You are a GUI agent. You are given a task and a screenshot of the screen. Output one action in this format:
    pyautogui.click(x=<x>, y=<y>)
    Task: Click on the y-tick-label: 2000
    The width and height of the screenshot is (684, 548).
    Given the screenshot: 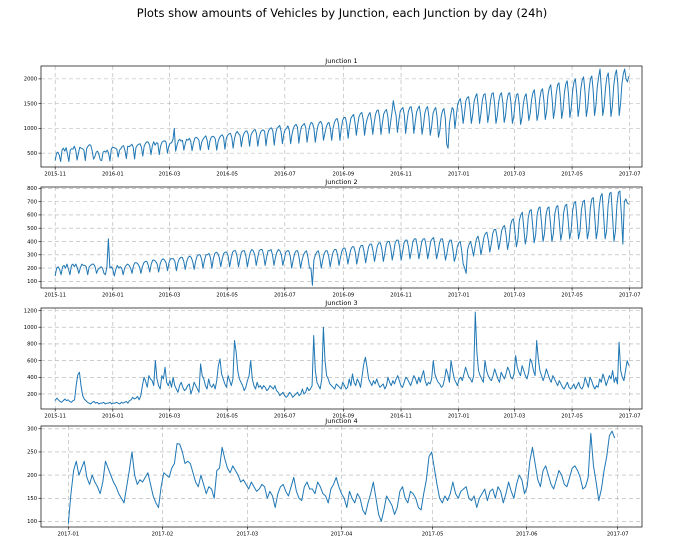 What is the action you would take?
    pyautogui.click(x=30, y=80)
    